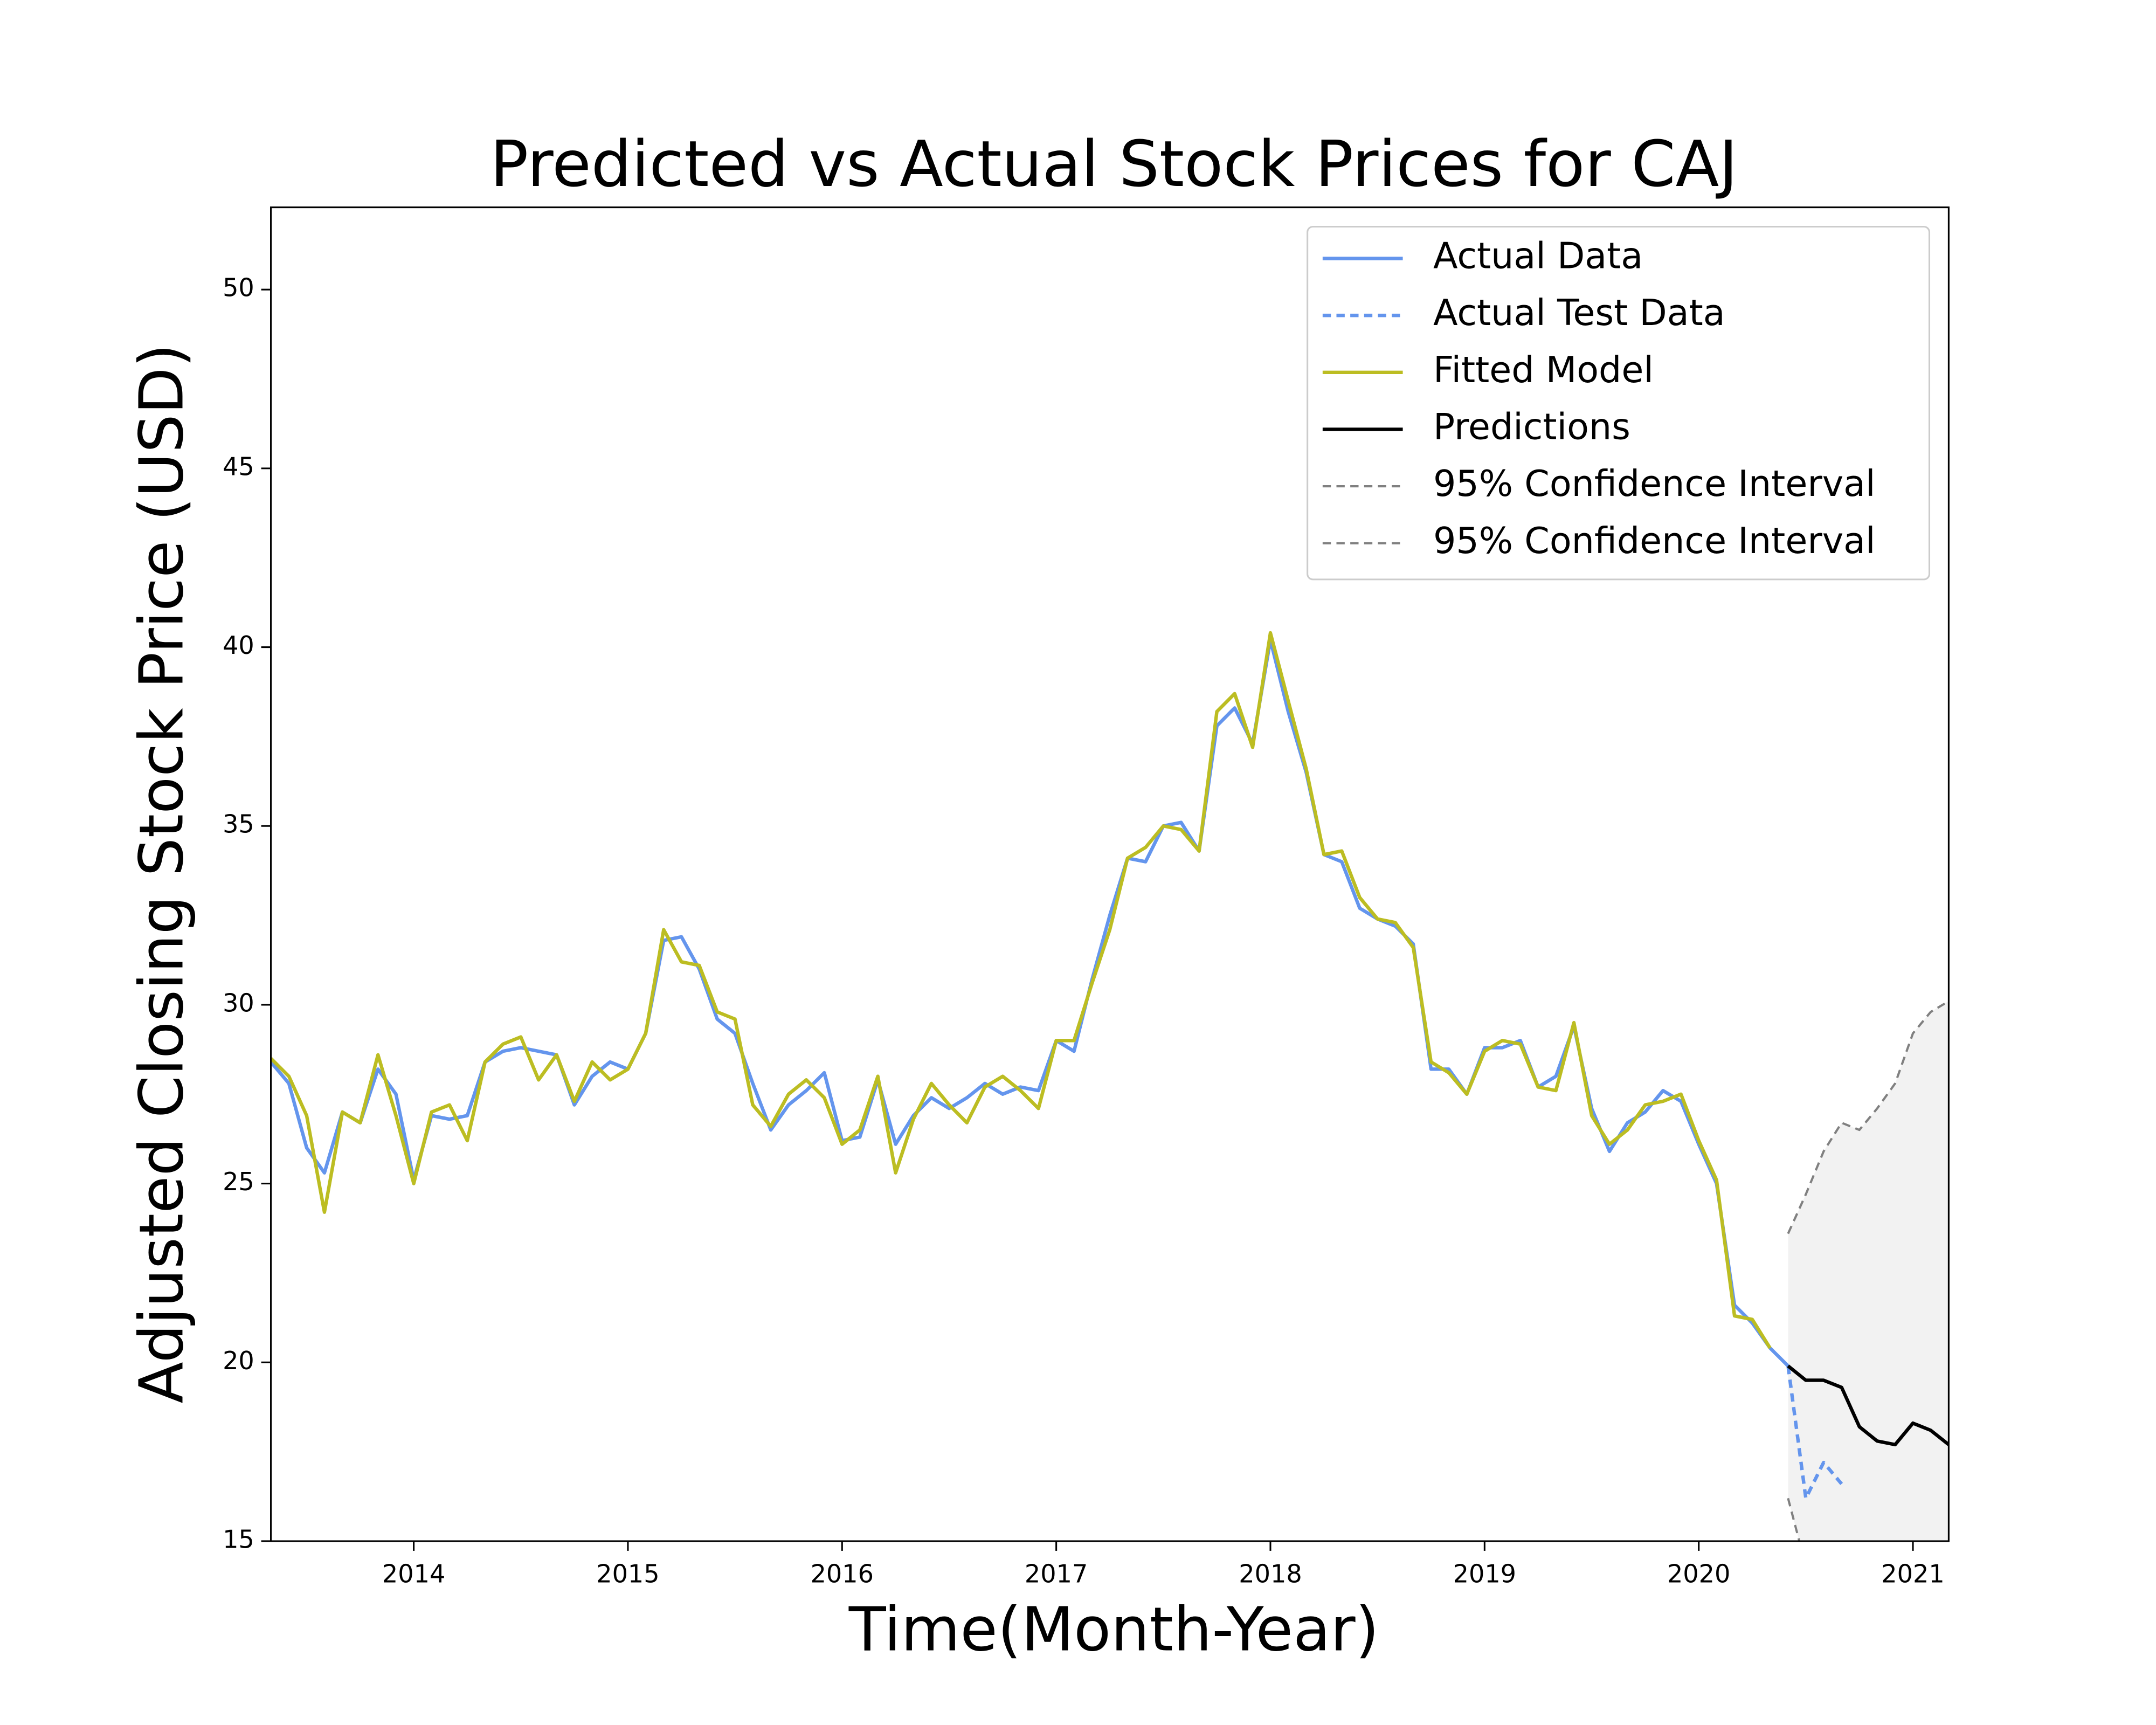 The height and width of the screenshot is (1725, 2156). What do you see at coordinates (1619, 403) in the screenshot?
I see `legend-box` at bounding box center [1619, 403].